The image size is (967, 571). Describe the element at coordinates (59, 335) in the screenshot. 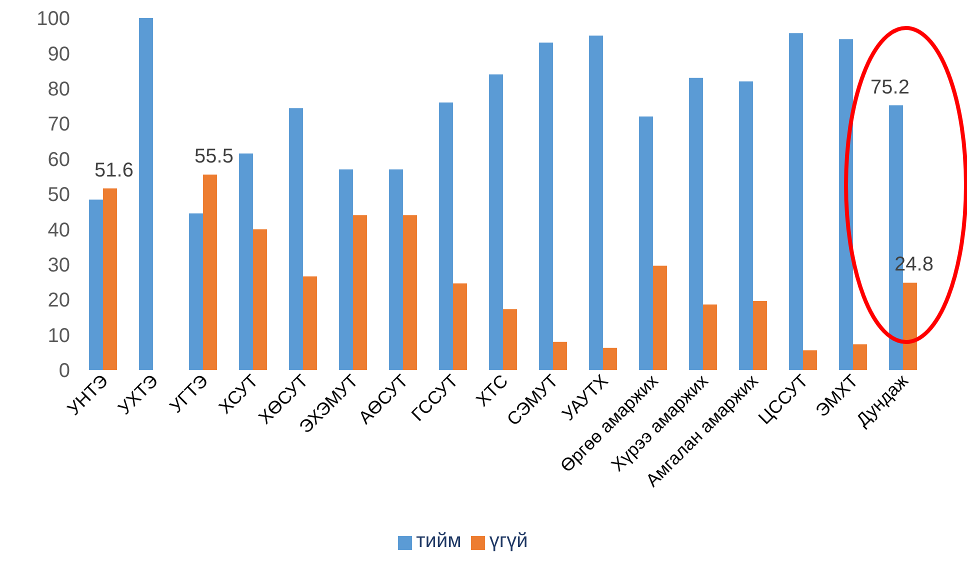

I see `y-tick-label: 10` at that location.